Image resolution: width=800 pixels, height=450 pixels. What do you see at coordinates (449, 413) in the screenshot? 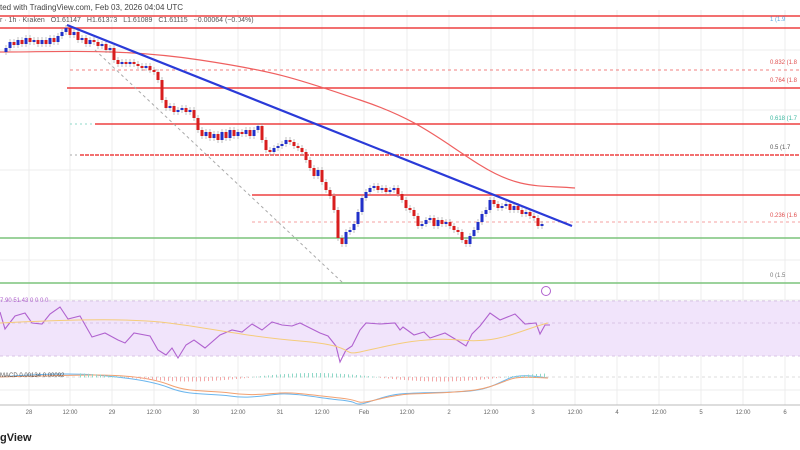
I see `time-tick: 2` at bounding box center [449, 413].